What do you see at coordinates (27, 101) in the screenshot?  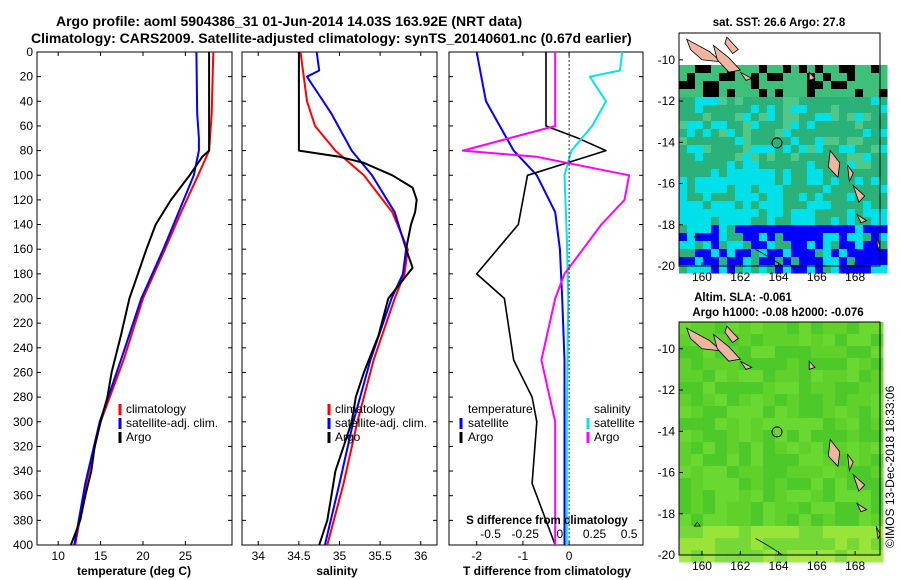 I see `y-tick-label: 40` at bounding box center [27, 101].